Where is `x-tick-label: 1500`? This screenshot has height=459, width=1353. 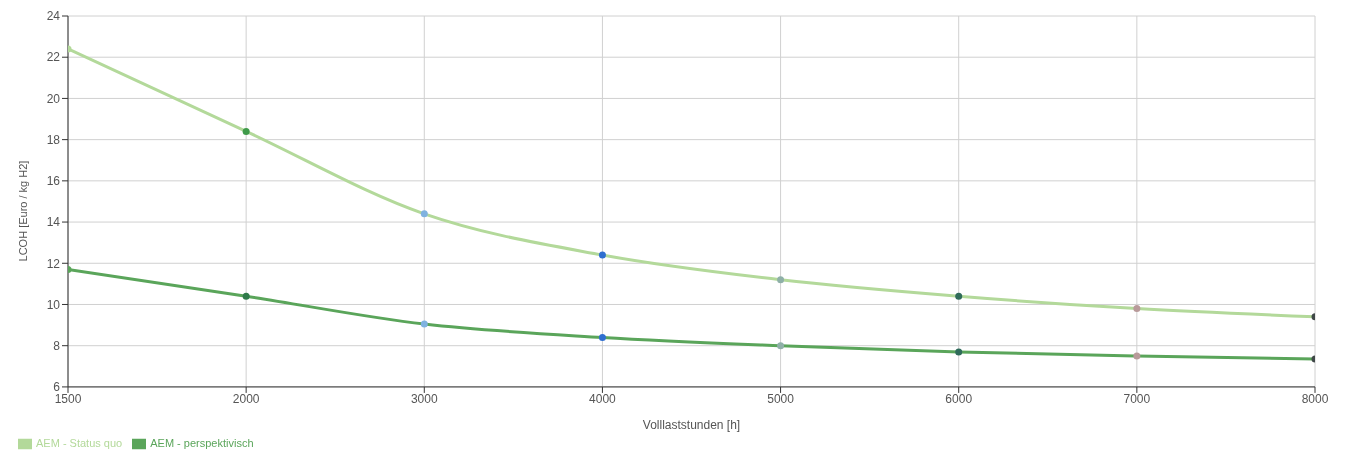 x-tick-label: 1500 is located at coordinates (68, 399).